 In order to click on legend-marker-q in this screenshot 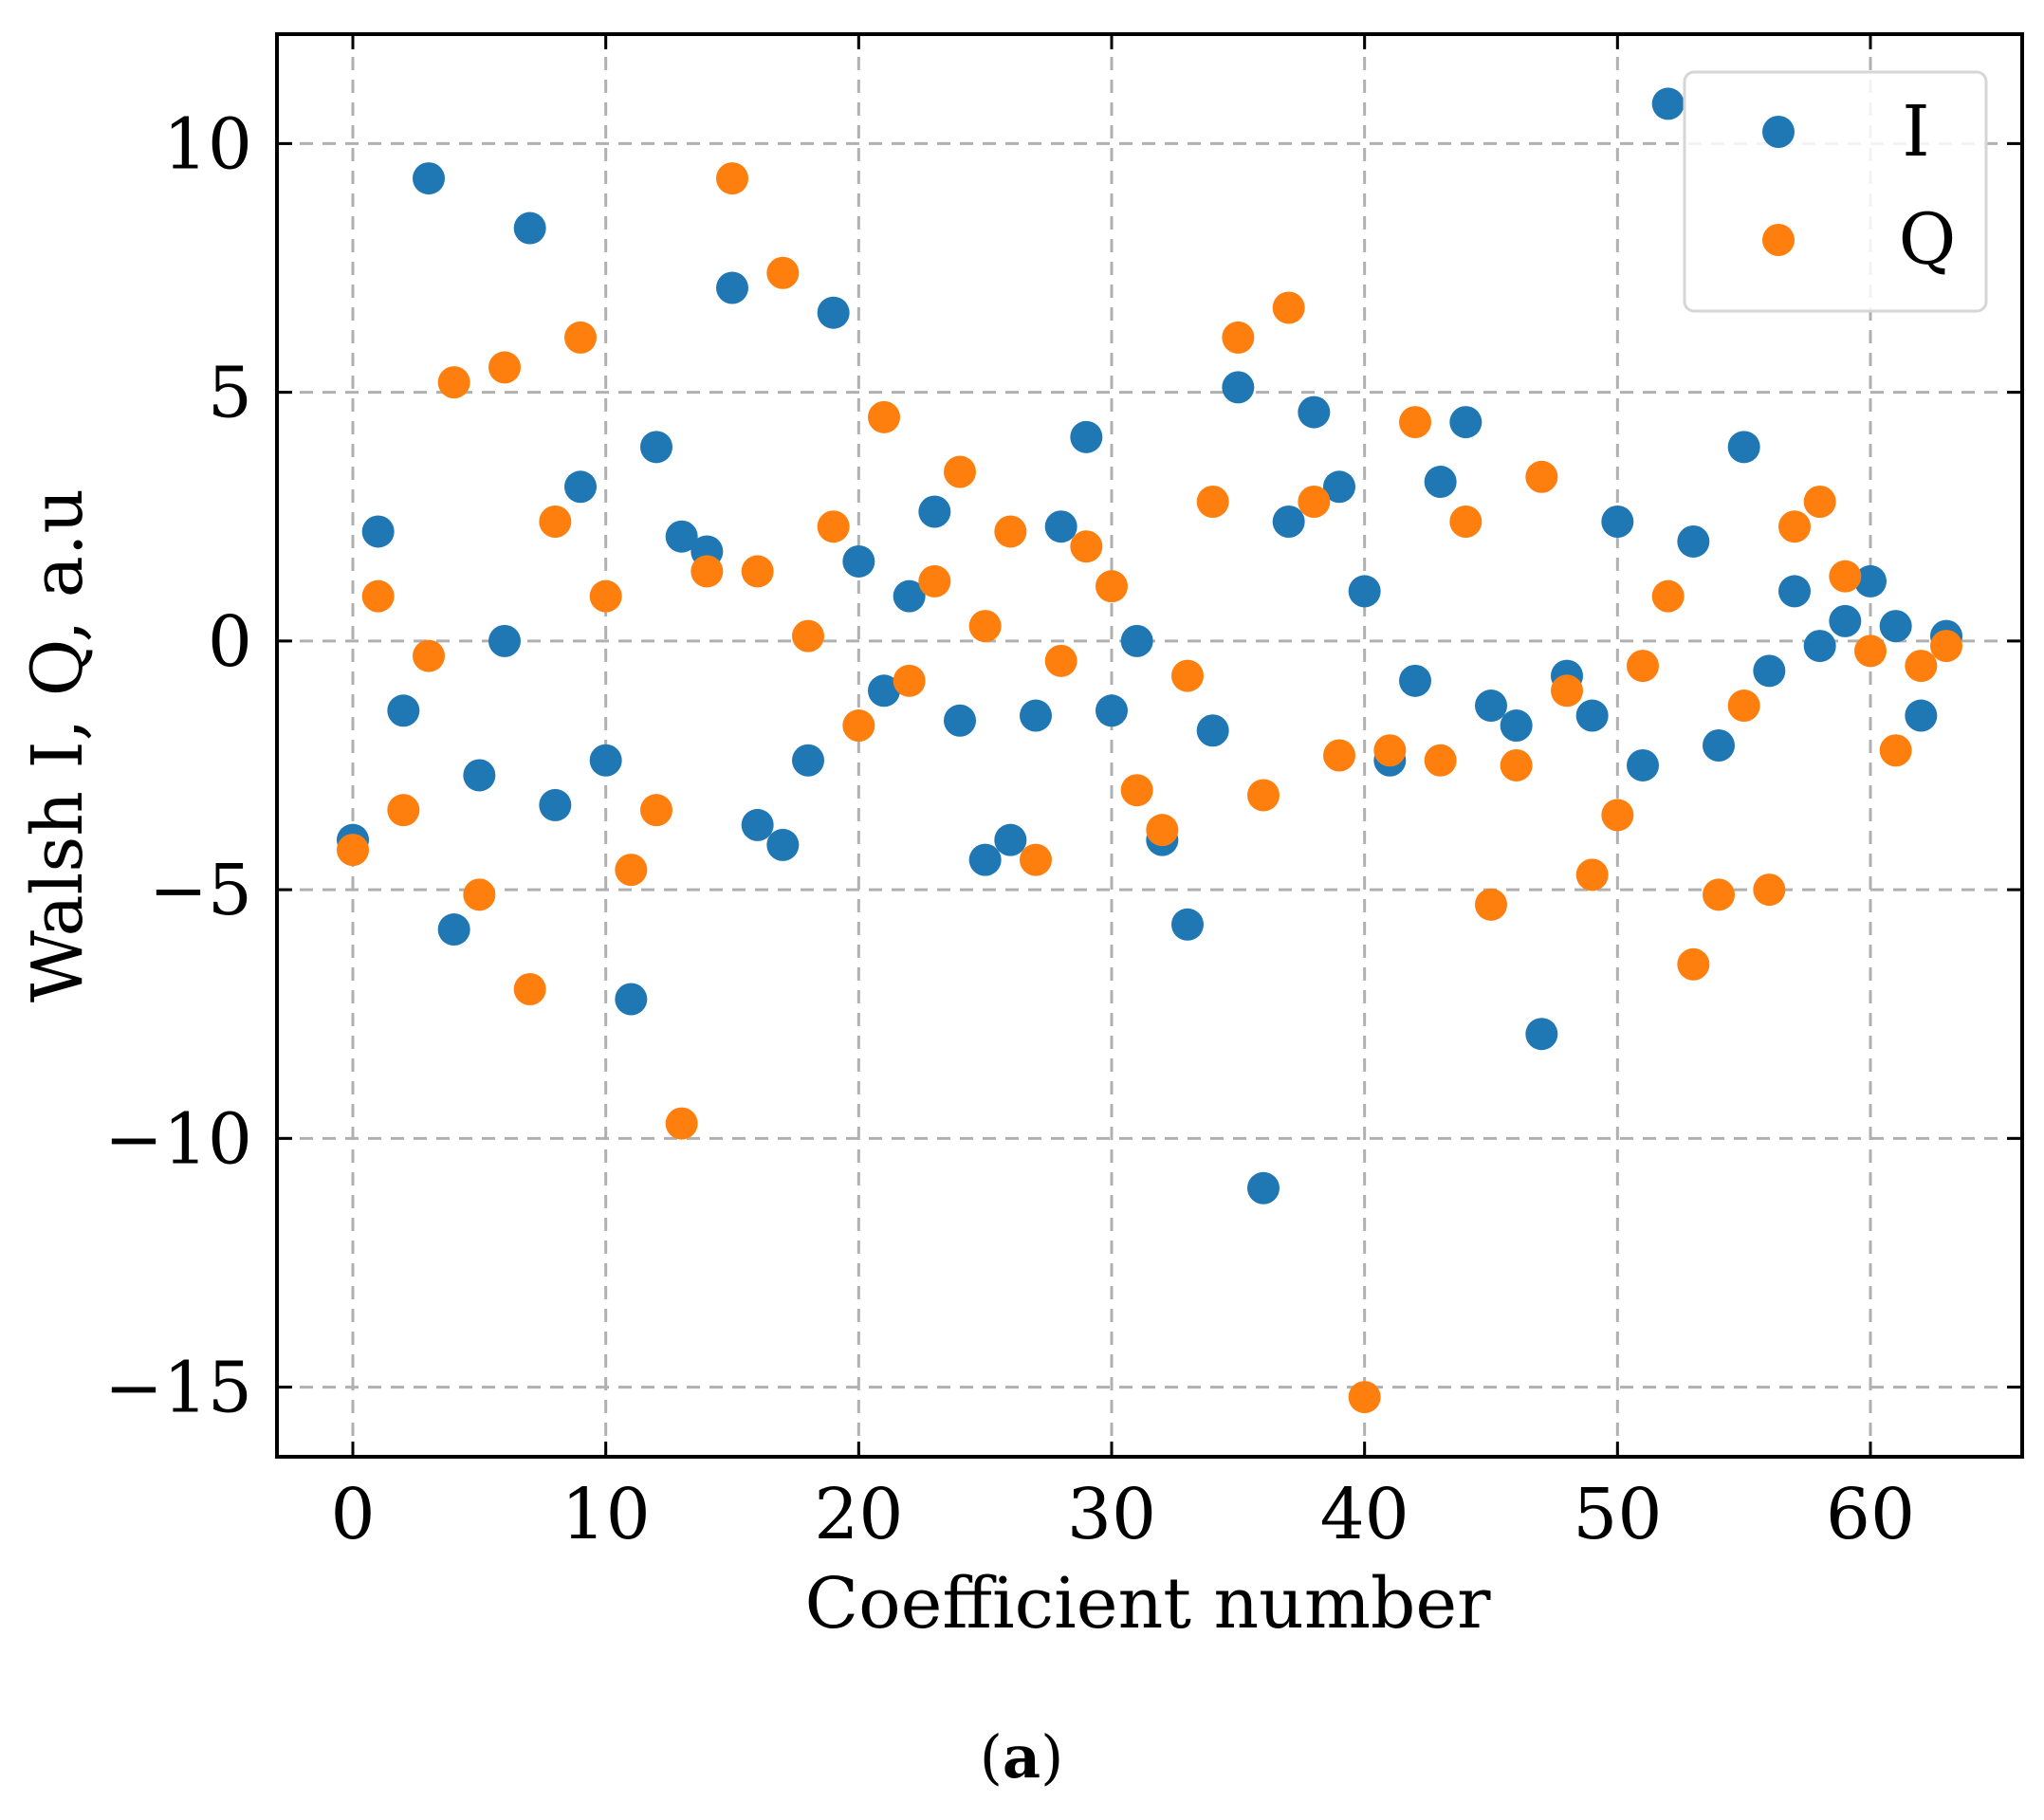, I will do `click(1778, 240)`.